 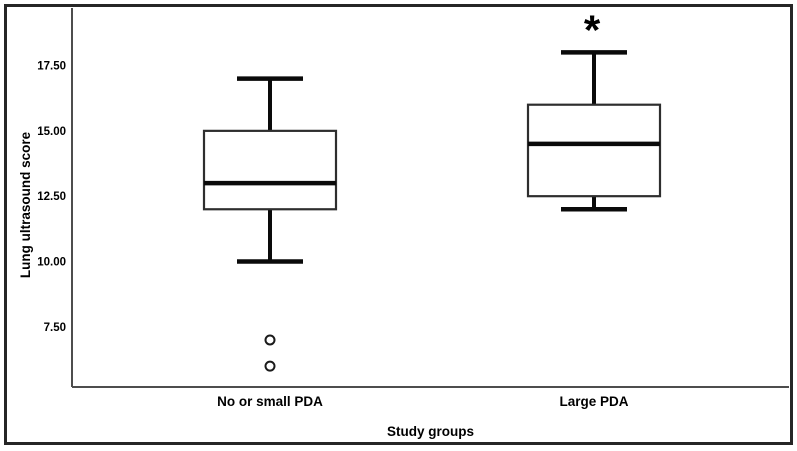 What do you see at coordinates (51, 132) in the screenshot?
I see `y-tick-label: 15.00` at bounding box center [51, 132].